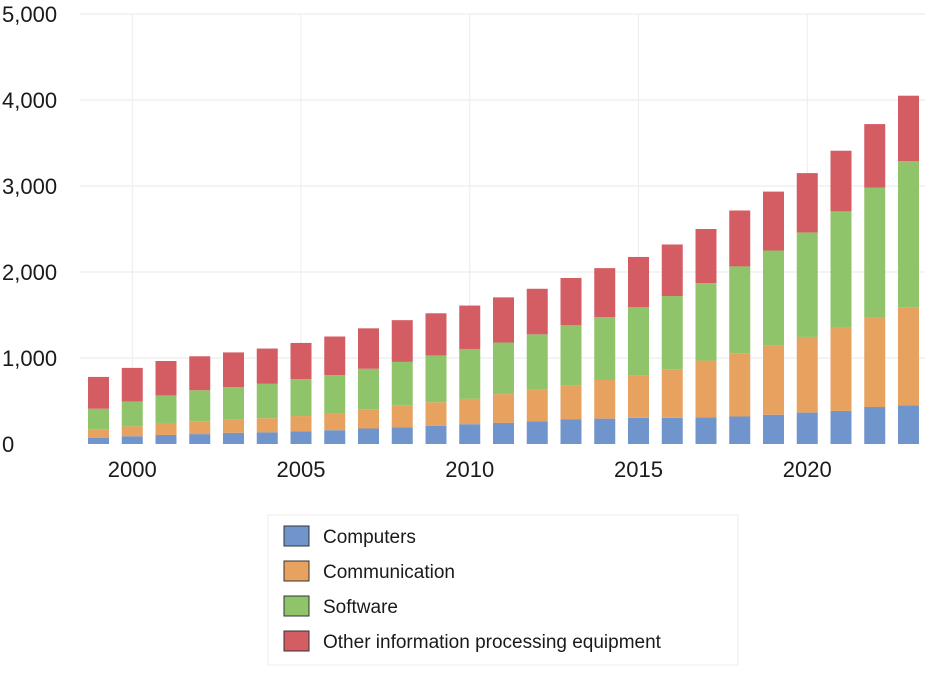  What do you see at coordinates (296, 571) in the screenshot?
I see `legend-swatch` at bounding box center [296, 571].